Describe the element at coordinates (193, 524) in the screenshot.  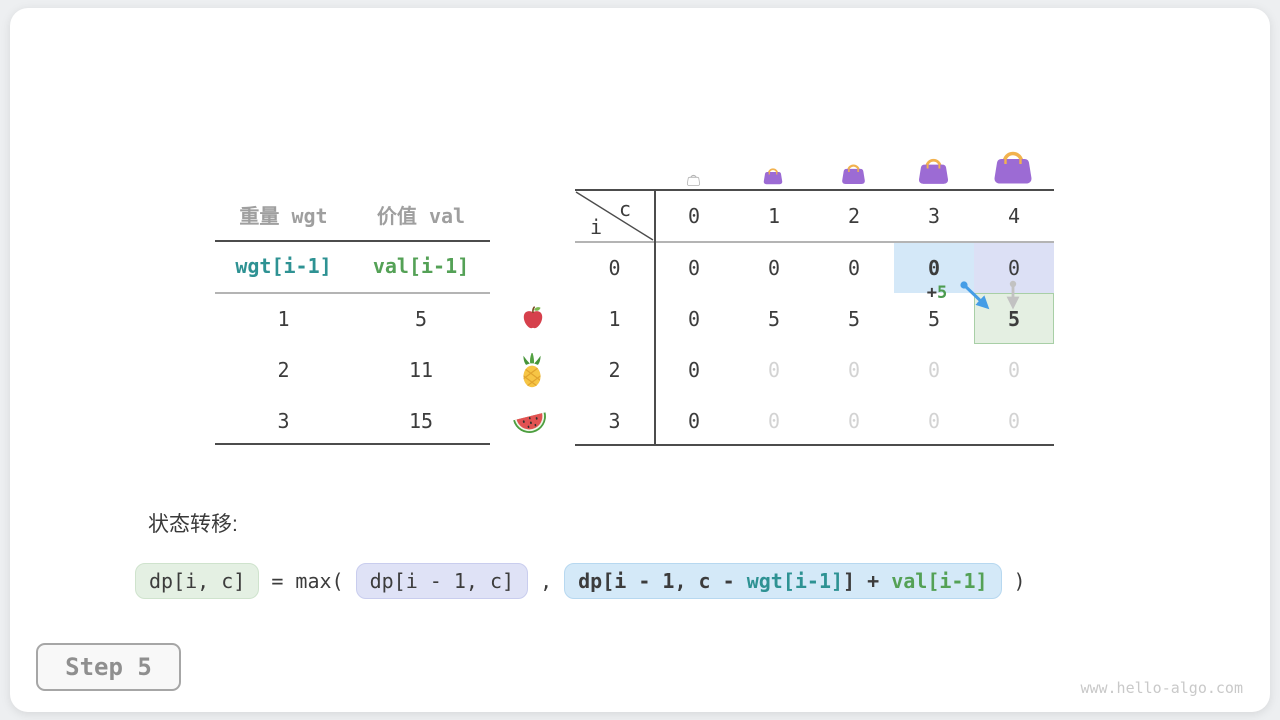
I see `formula-heading: 状态转移:` at that location.